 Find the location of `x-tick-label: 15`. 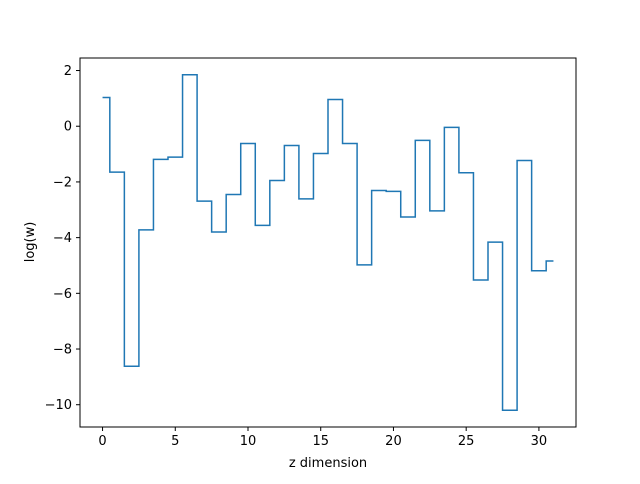

x-tick-label: 15 is located at coordinates (320, 441).